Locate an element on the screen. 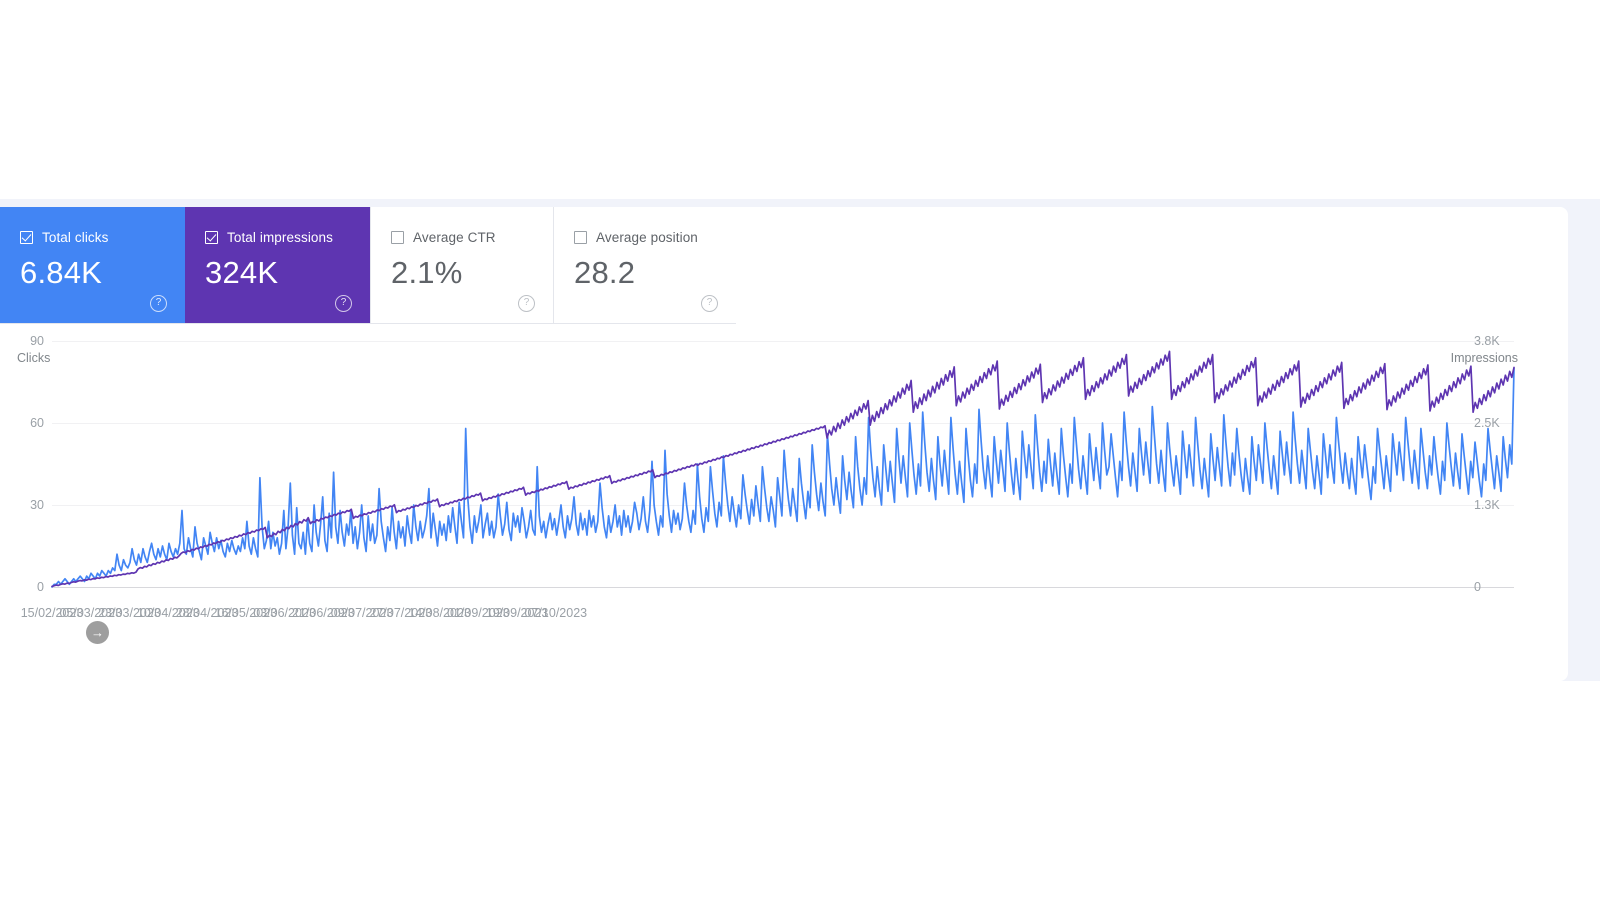 Image resolution: width=1600 pixels, height=900 pixels. metric-card-total-clicks: Total clicks 6.84K? is located at coordinates (92, 265).